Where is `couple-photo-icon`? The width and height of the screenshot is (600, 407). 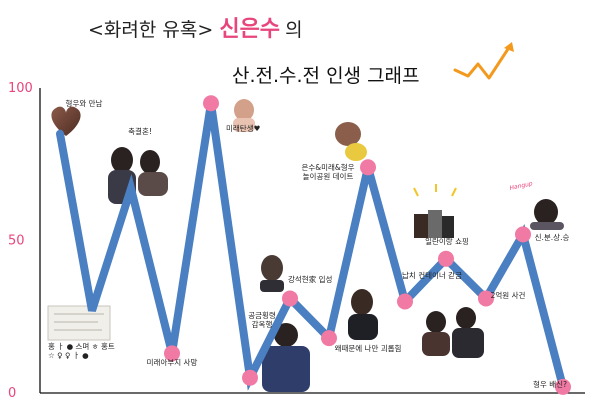
couple-photo-icon is located at coordinates (138, 175).